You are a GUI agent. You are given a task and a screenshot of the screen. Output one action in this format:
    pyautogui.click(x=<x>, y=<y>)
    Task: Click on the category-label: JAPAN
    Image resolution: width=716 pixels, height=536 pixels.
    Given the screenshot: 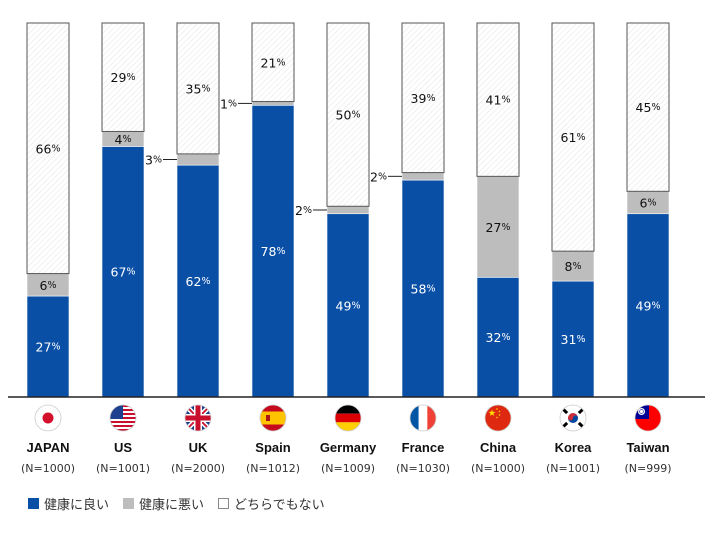 What is the action you would take?
    pyautogui.click(x=47, y=447)
    